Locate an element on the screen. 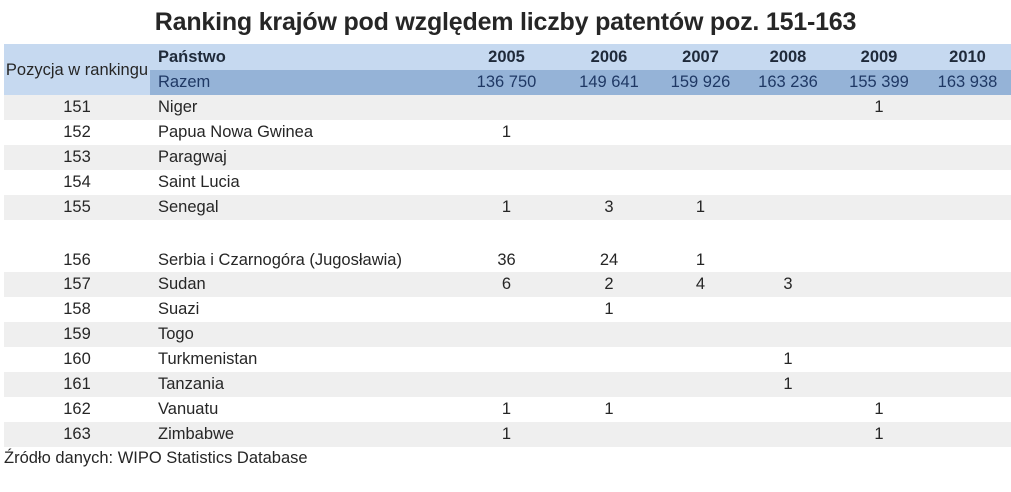 The width and height of the screenshot is (1011, 492). patent-count: 24 is located at coordinates (609, 260).